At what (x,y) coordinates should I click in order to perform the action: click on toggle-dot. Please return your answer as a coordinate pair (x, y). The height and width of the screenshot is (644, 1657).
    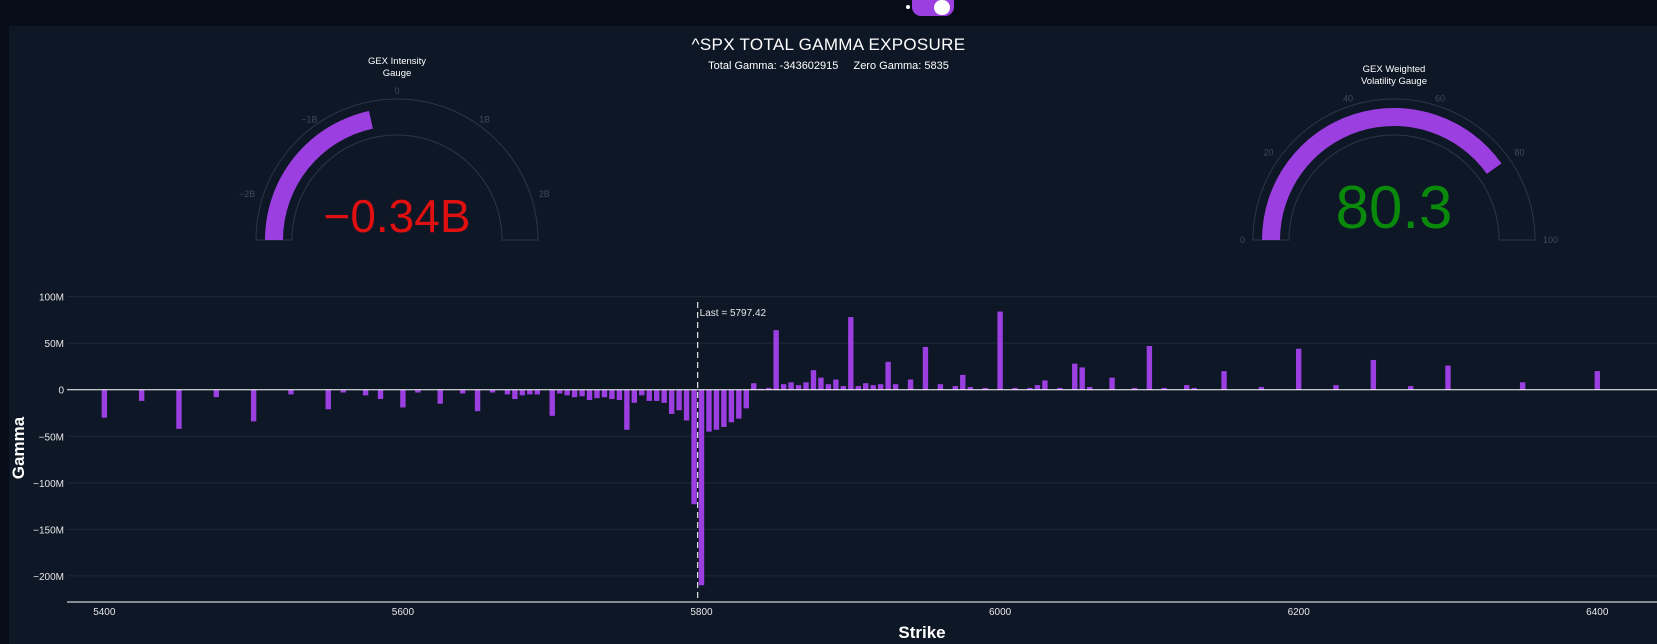
    Looking at the image, I should click on (908, 7).